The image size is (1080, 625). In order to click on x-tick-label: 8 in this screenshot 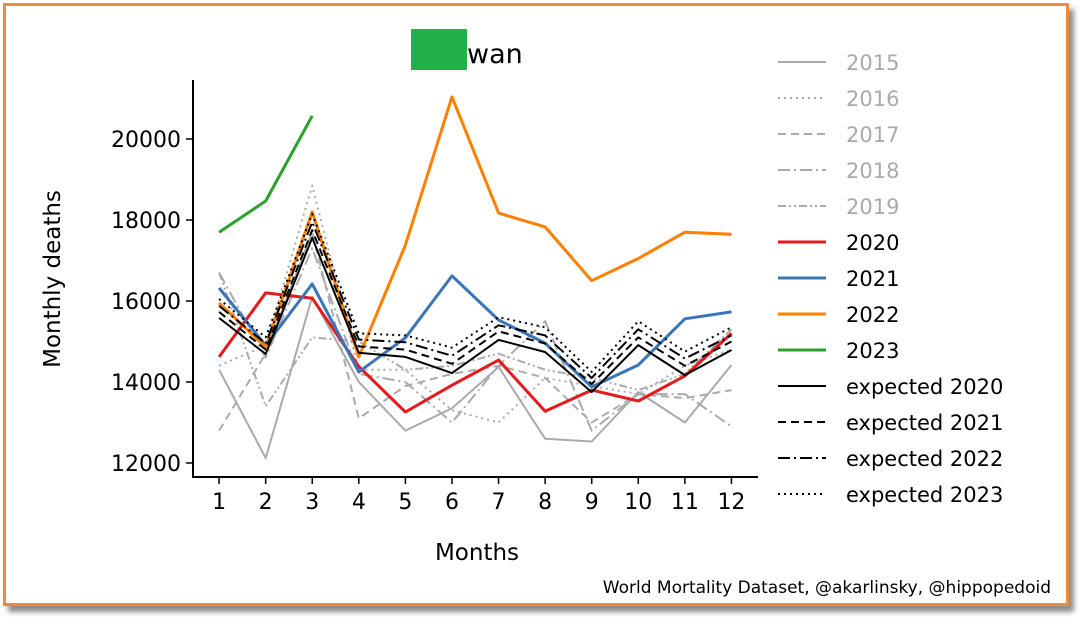, I will do `click(545, 502)`.